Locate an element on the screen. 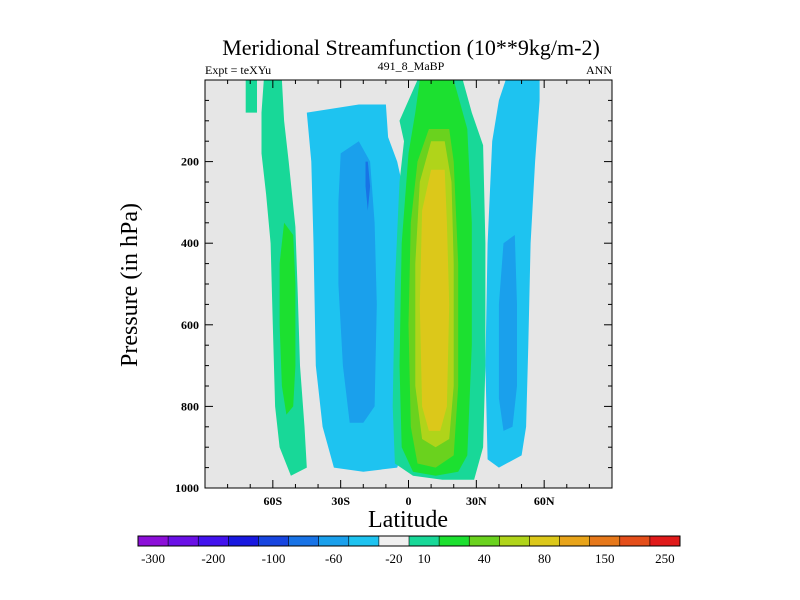 The image size is (800, 600). y-tick-label-1: 400 is located at coordinates (190, 243).